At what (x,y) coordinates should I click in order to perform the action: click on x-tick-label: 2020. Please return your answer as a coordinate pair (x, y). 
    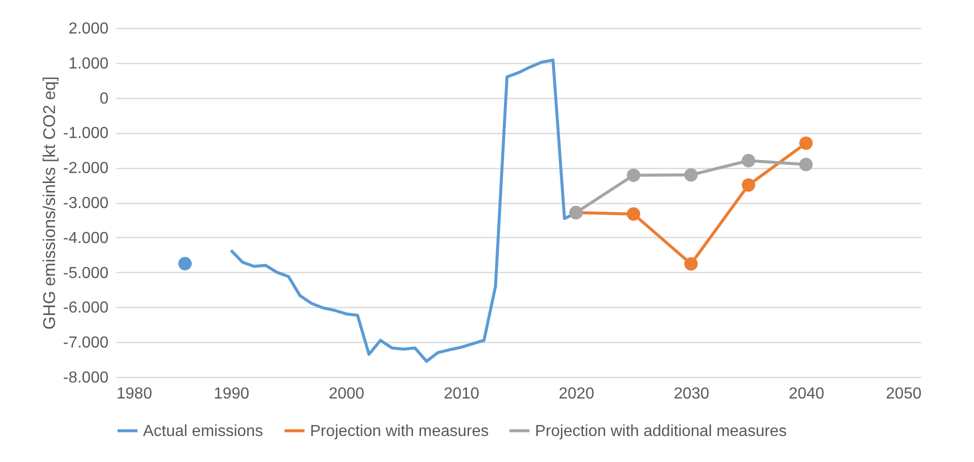
    Looking at the image, I should click on (576, 394).